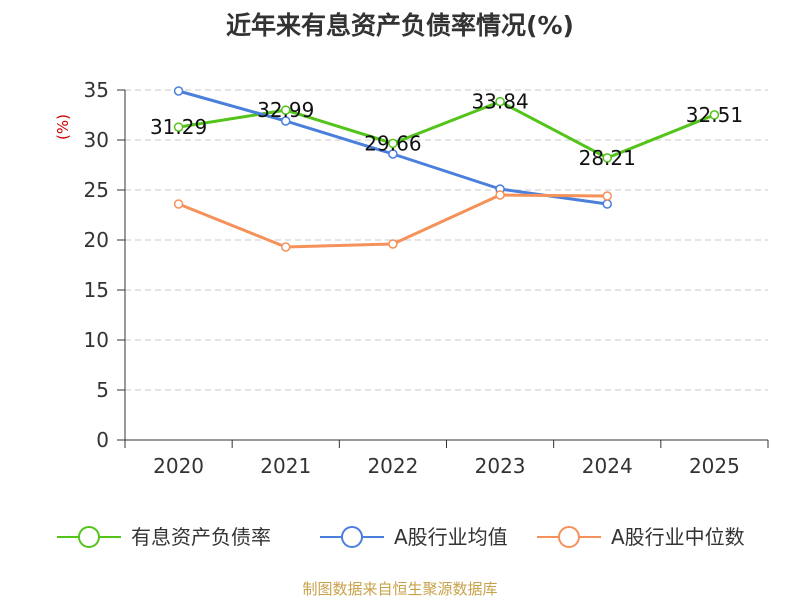 This screenshot has width=800, height=600. Describe the element at coordinates (451, 537) in the screenshot. I see `legend-label: A股行业均值` at that location.